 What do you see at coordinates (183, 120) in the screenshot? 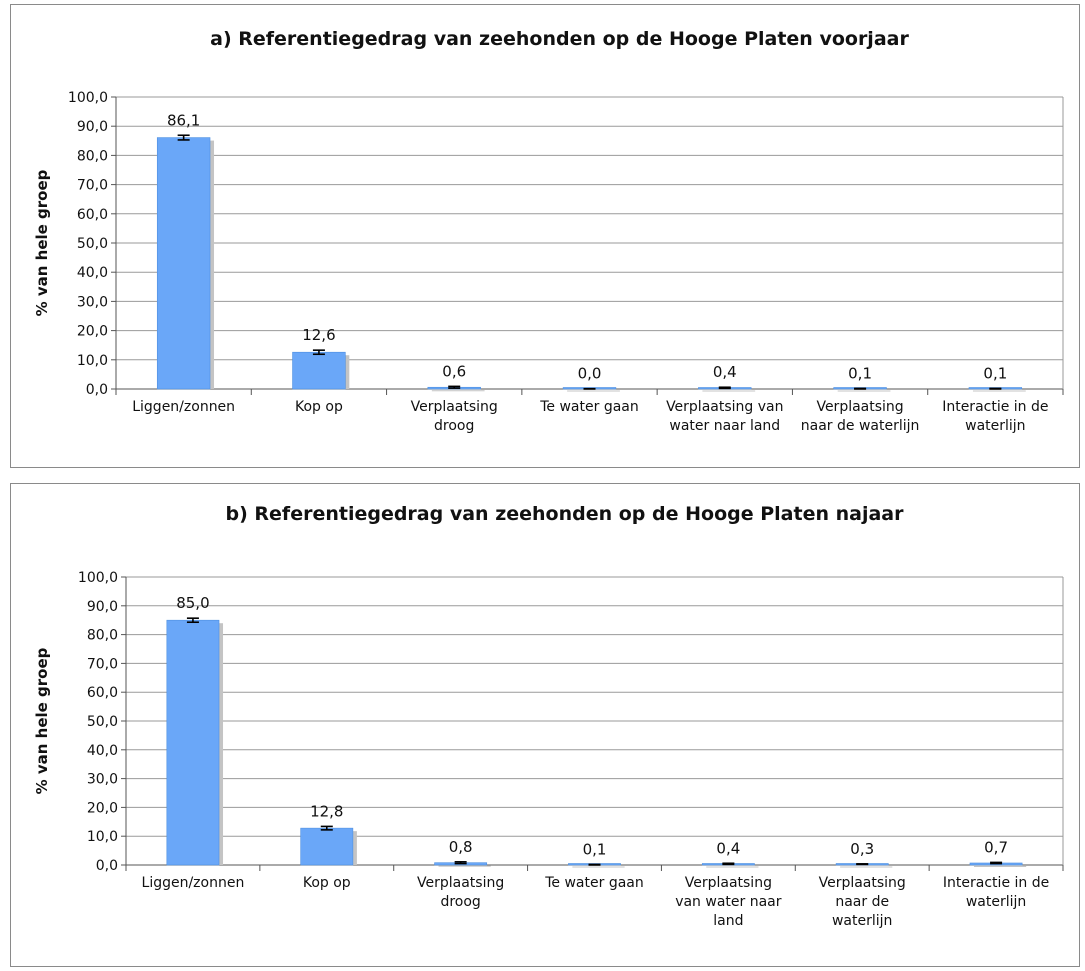
I see `data-label: 86,1` at bounding box center [183, 120].